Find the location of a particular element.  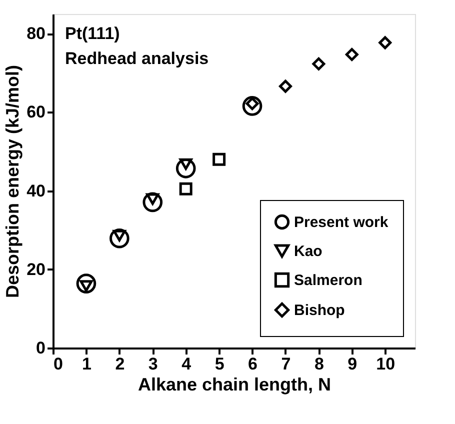

x-tick-label: 0 is located at coordinates (58, 364).